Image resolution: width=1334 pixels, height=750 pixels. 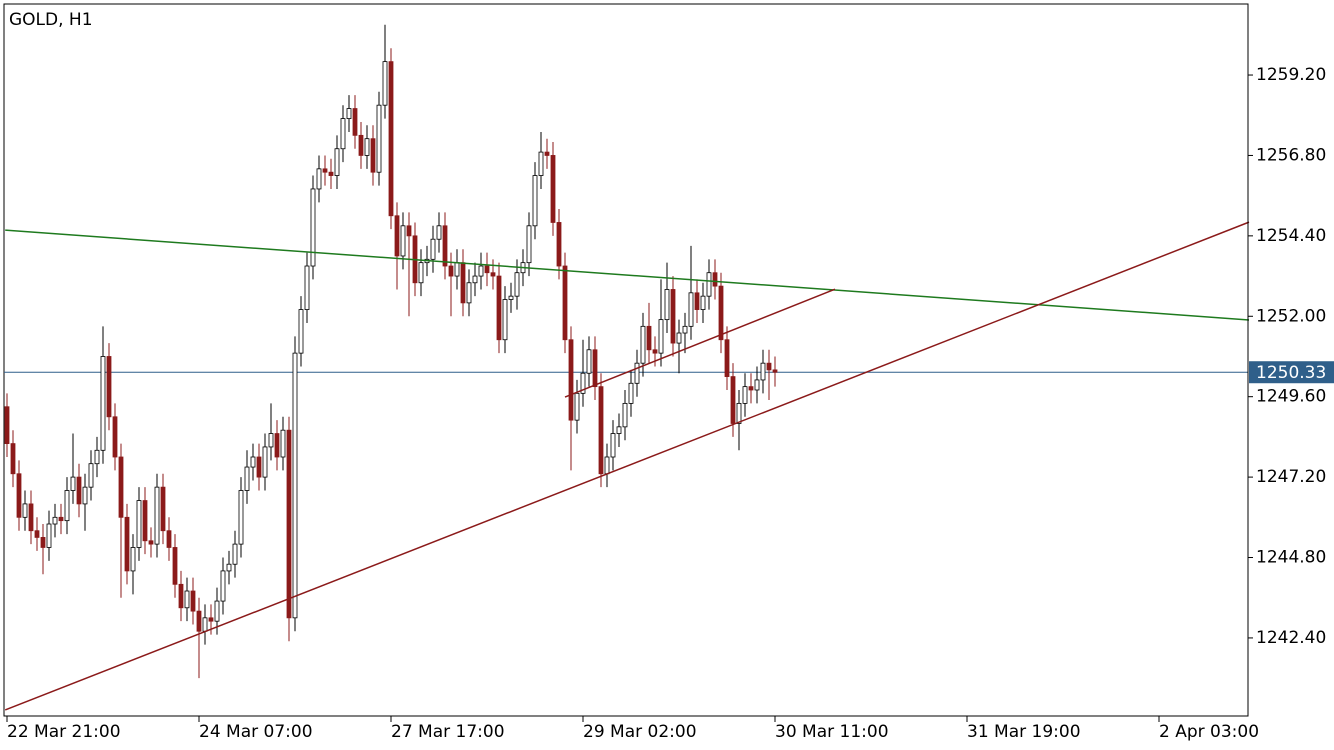 I want to click on x-tick-label: 27 Mar 17:00, so click(x=448, y=732).